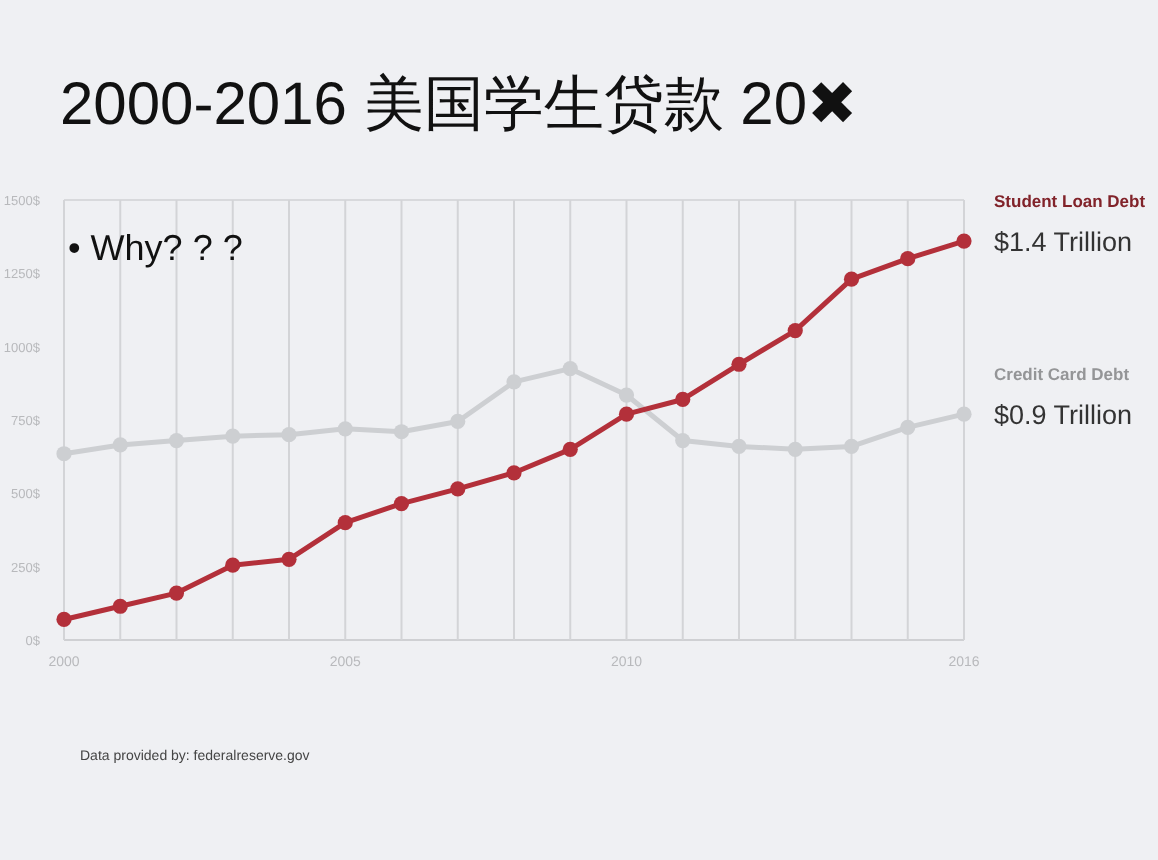  Describe the element at coordinates (1062, 374) in the screenshot. I see `text: Credit Card Debt` at that location.